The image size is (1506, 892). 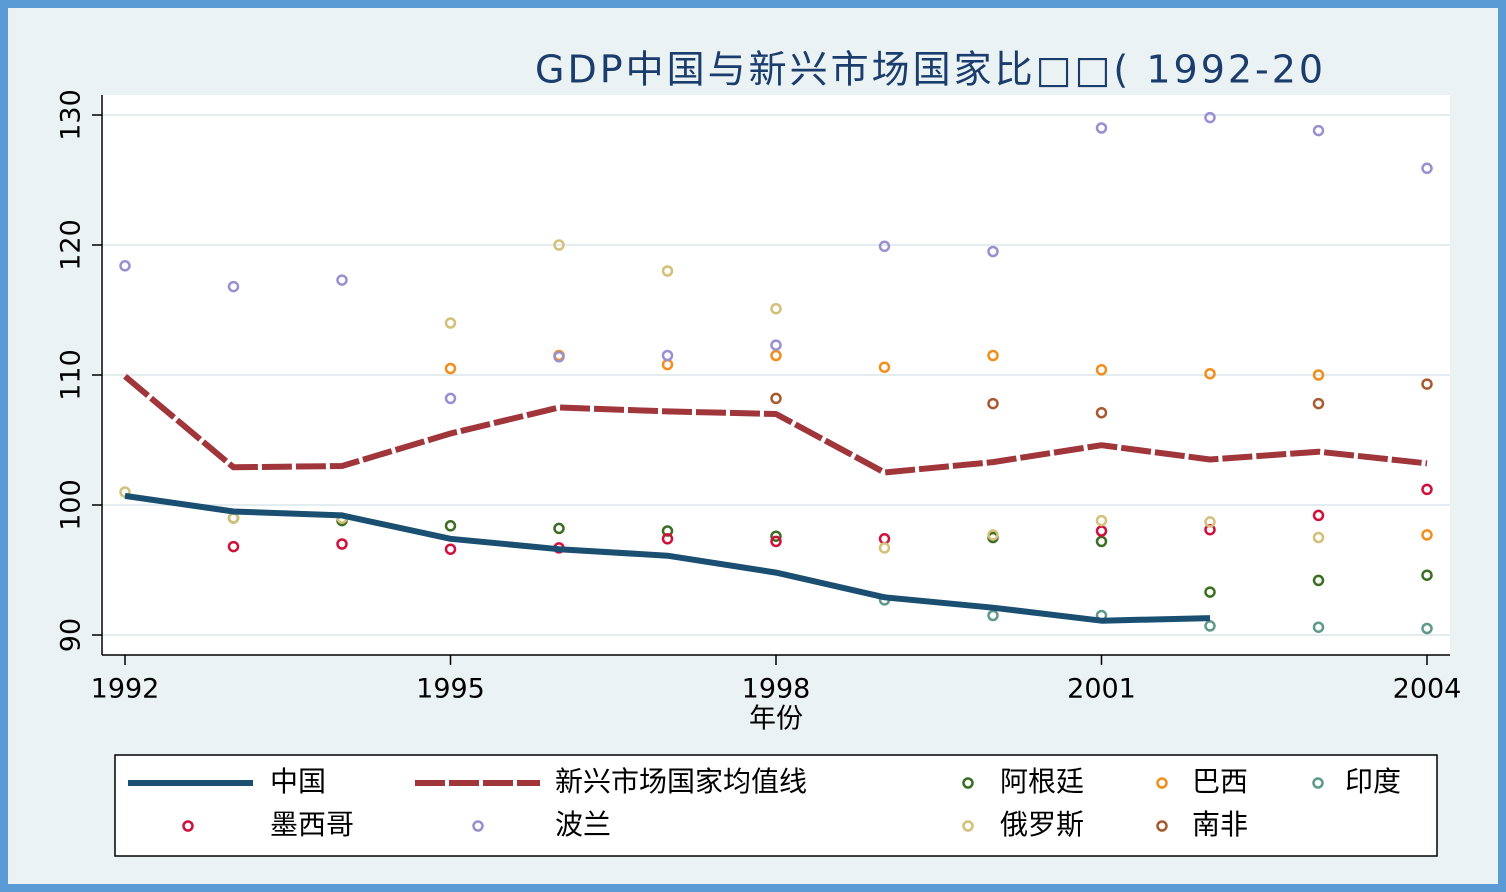 I want to click on x-axis-label: 年份, so click(x=776, y=719).